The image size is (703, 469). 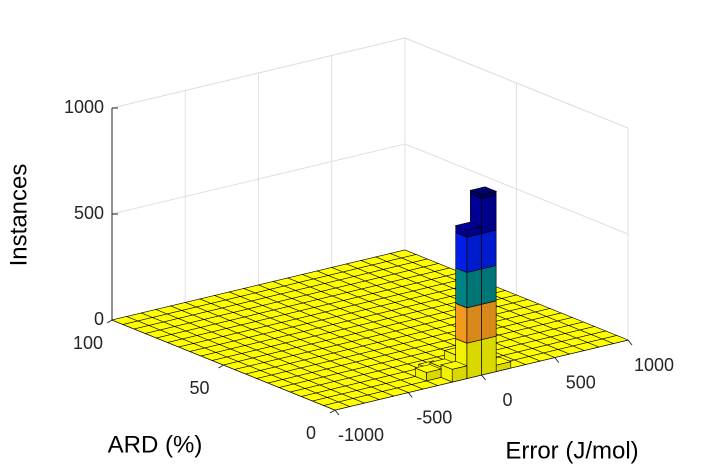 I want to click on y-tick-label: 0, so click(x=311, y=433).